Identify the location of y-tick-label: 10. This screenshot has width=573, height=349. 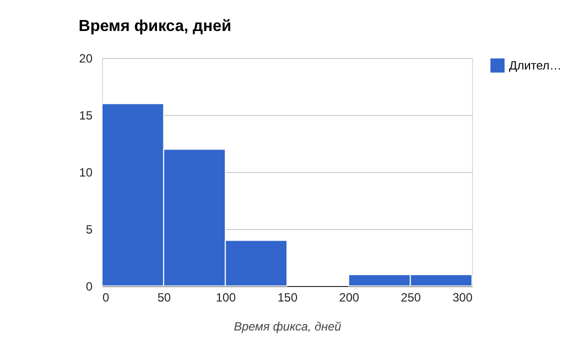
(86, 173).